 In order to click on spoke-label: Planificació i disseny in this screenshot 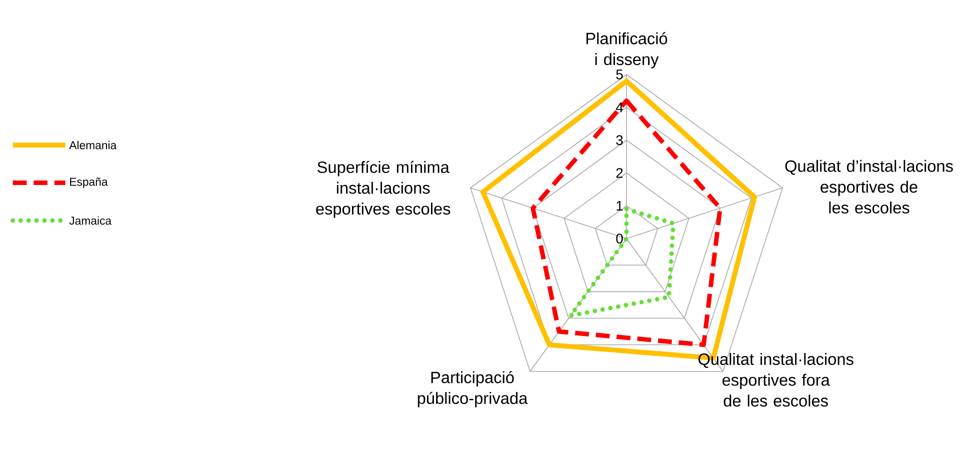, I will do `click(627, 50)`.